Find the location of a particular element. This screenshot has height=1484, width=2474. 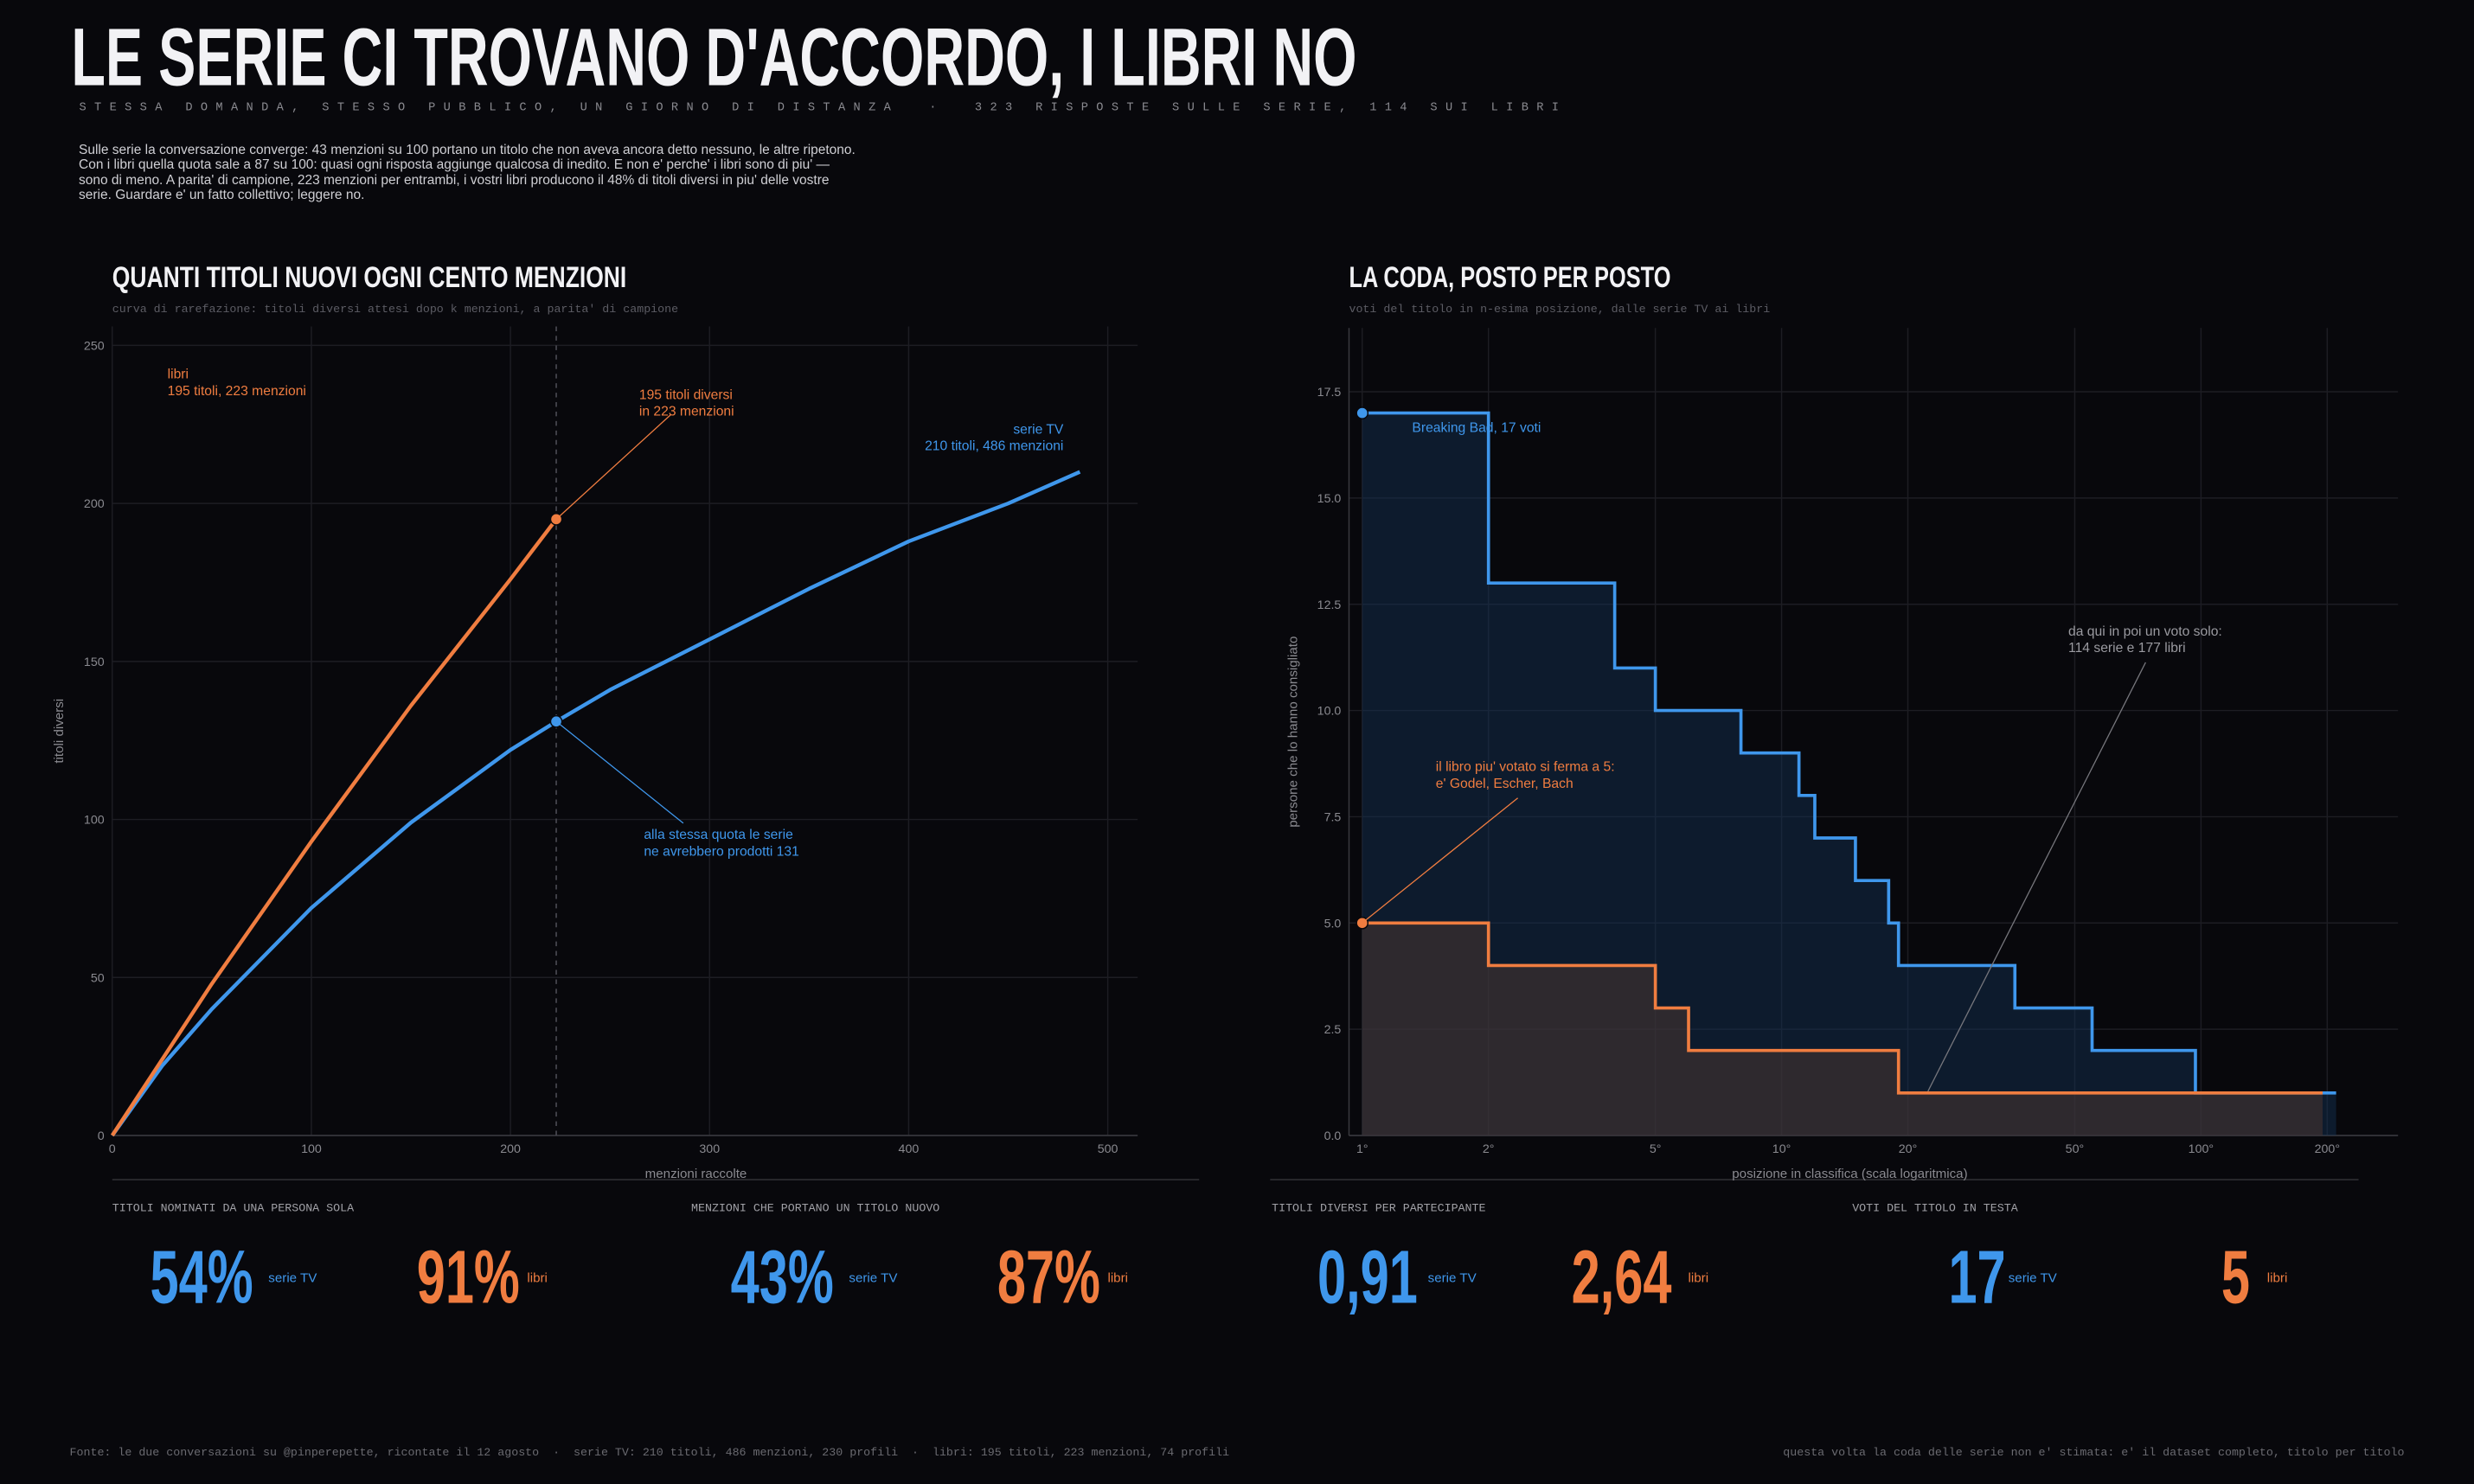

stat-label: TITOLI DIVERSI PER PARTECIPANTE is located at coordinates (1378, 1209).